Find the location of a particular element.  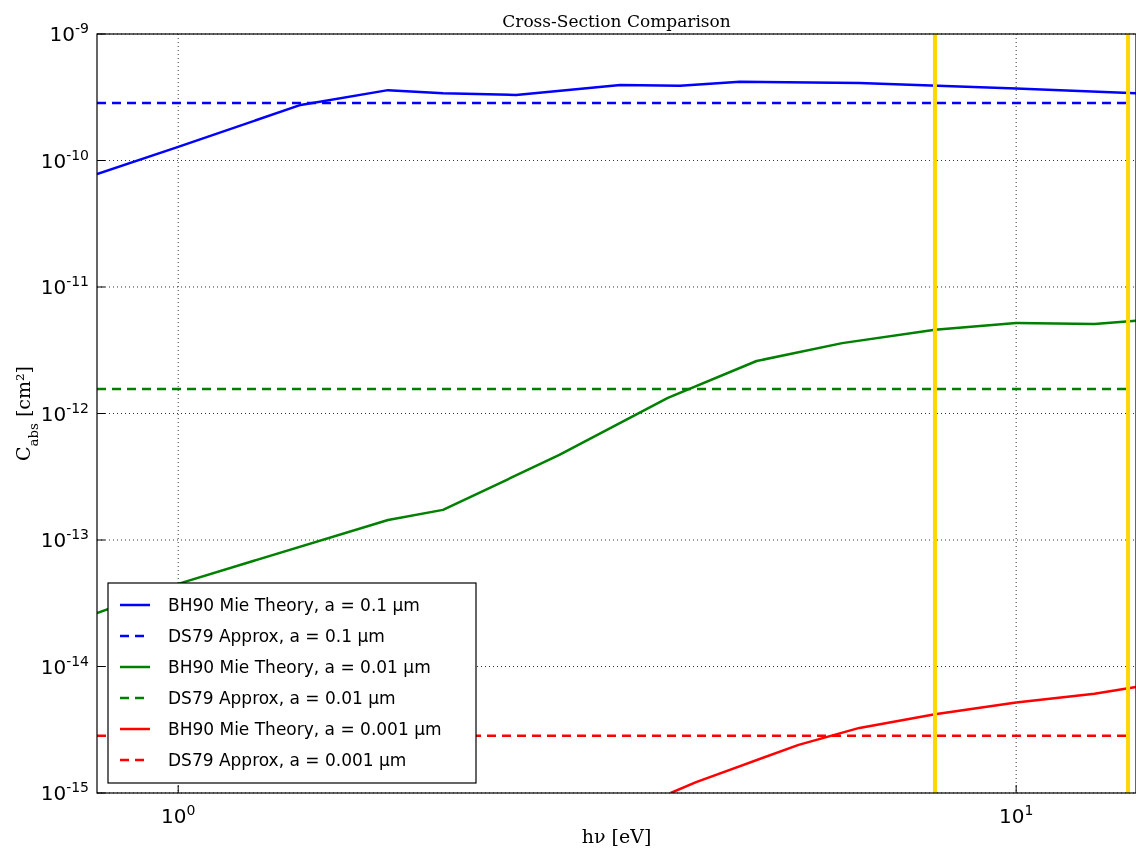

legend-label: BH90 Mie Theory, a = 0.001 μm is located at coordinates (305, 729).